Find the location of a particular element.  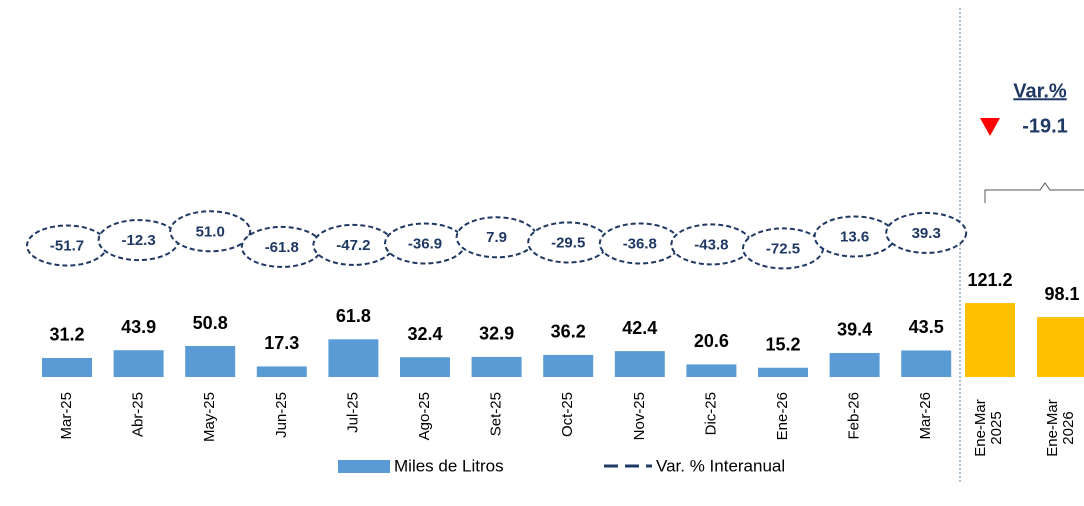

x-tick-label: Mar-26 is located at coordinates (925, 416).